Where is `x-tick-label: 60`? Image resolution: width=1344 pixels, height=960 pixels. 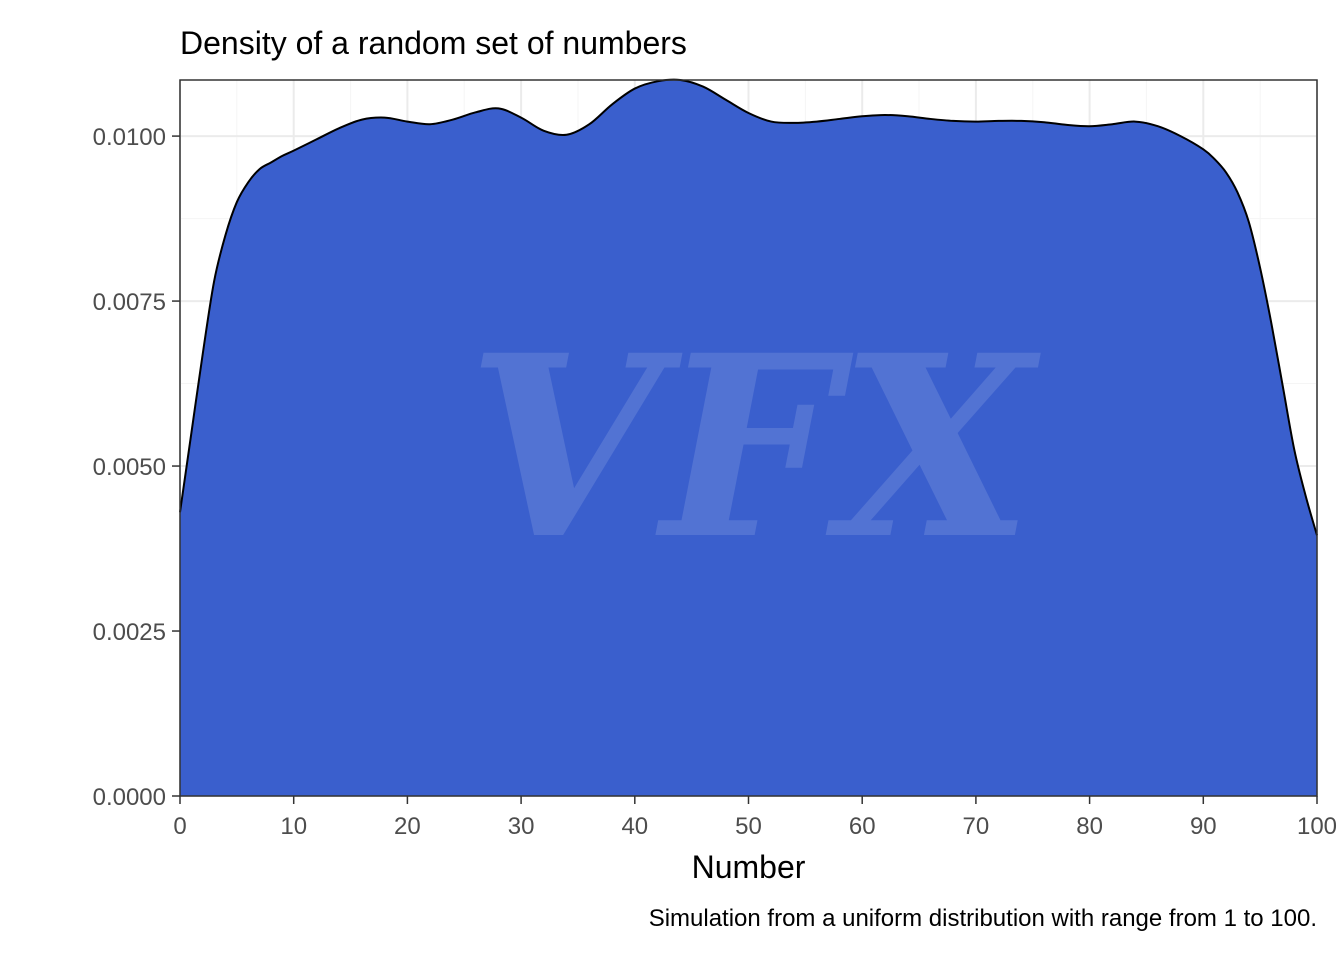 x-tick-label: 60 is located at coordinates (862, 826).